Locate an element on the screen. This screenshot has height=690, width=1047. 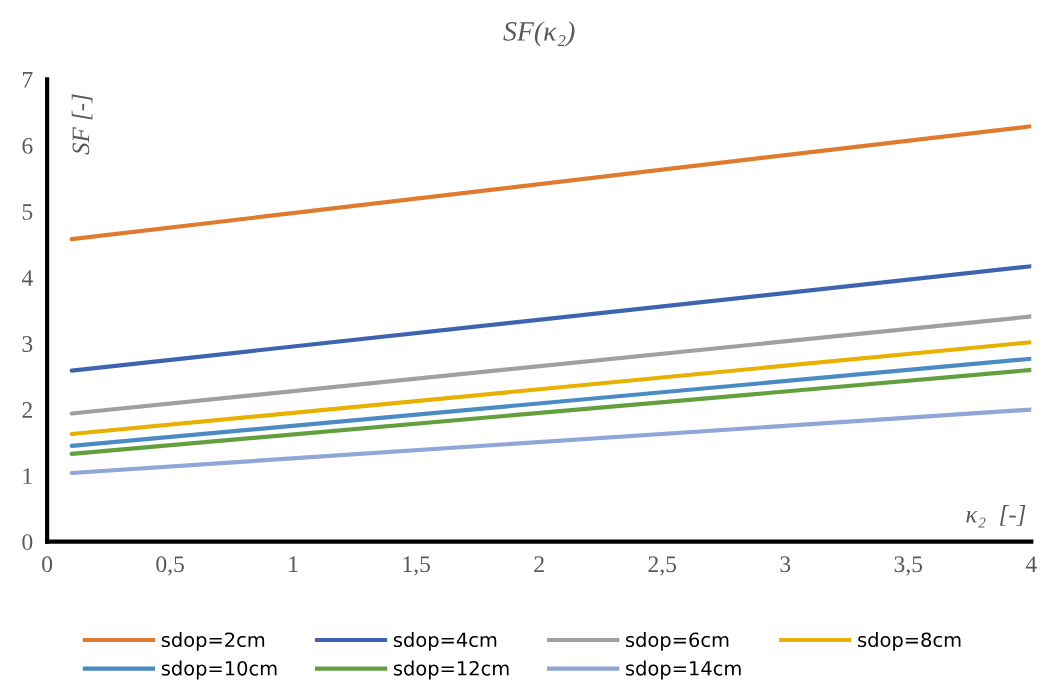
legend-label: sdop=10cm is located at coordinates (219, 670).